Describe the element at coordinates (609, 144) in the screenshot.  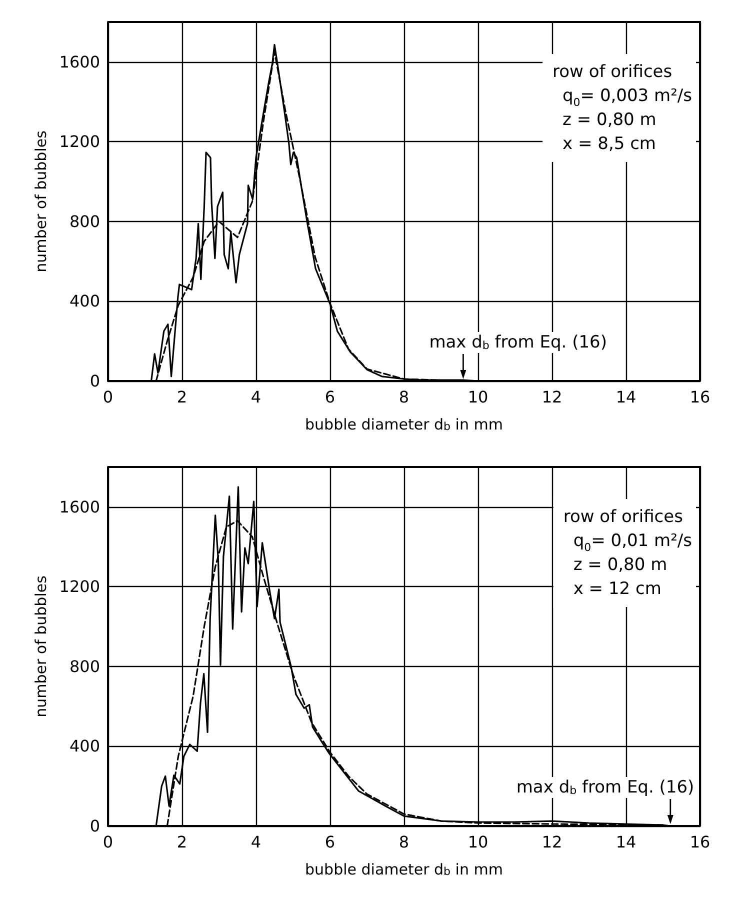
I see `annotation: x = 8,5 cm` at that location.